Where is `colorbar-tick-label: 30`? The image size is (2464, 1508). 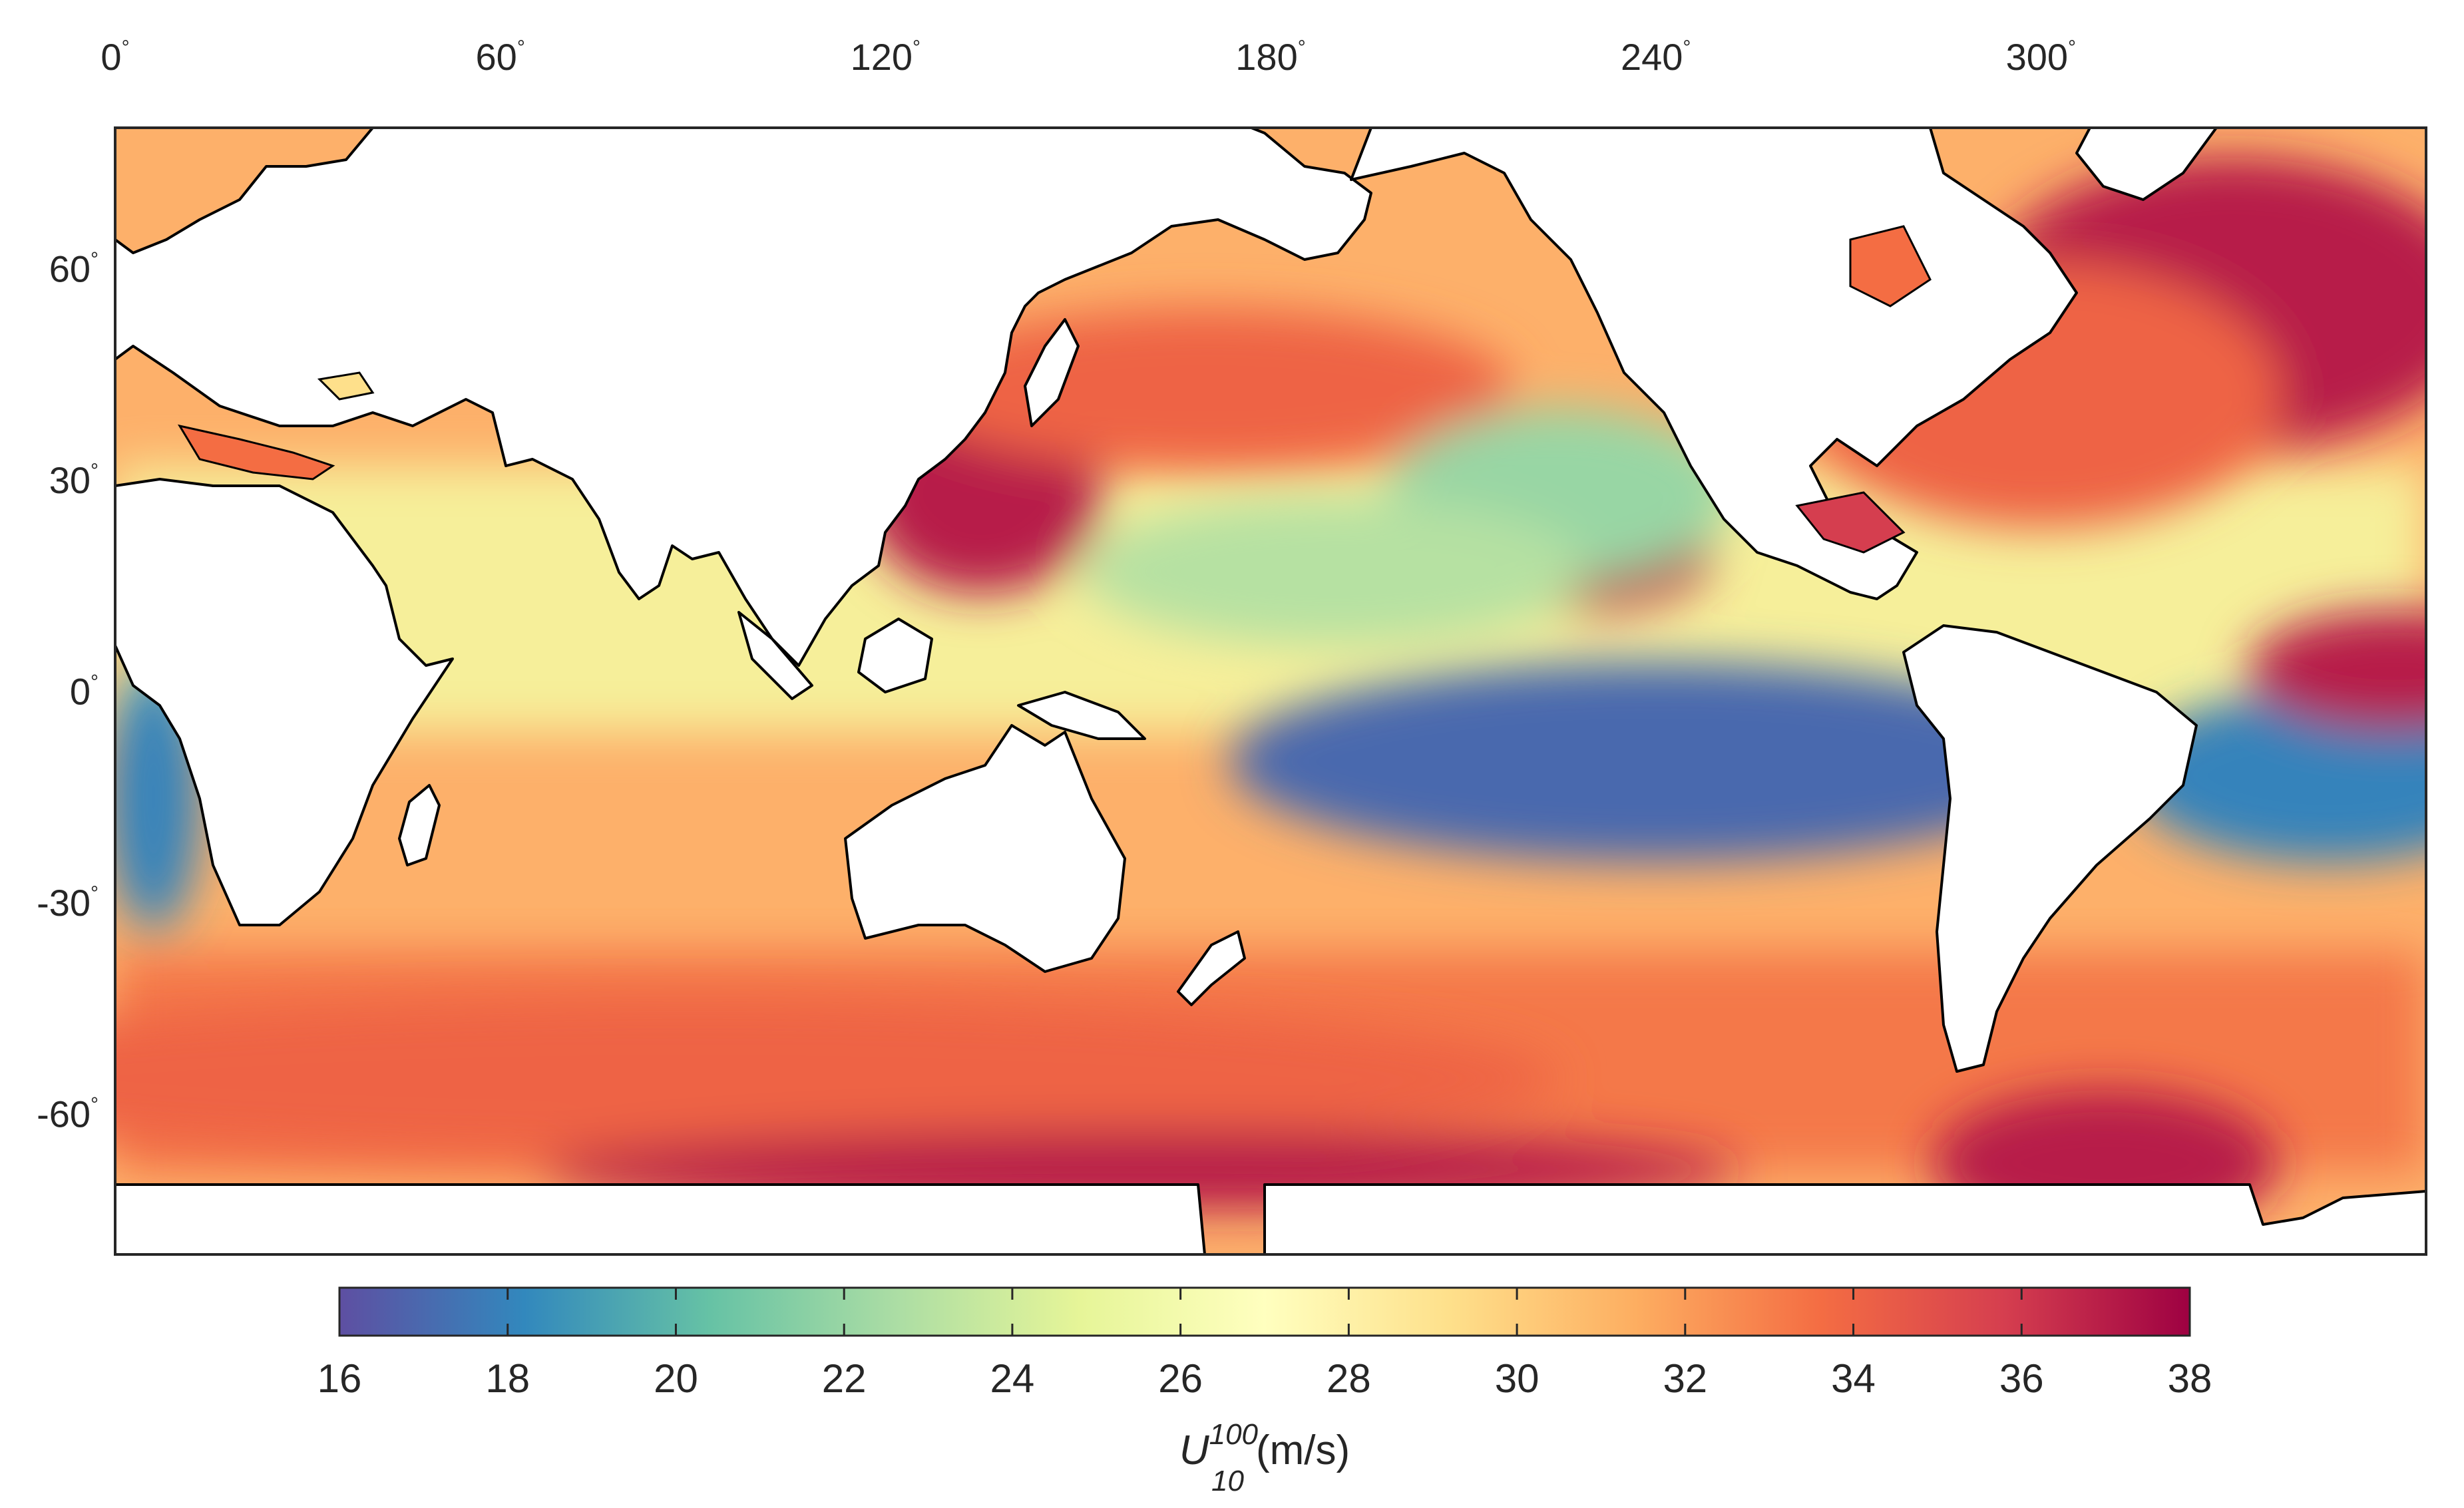
colorbar-tick-label: 30 is located at coordinates (1517, 1378).